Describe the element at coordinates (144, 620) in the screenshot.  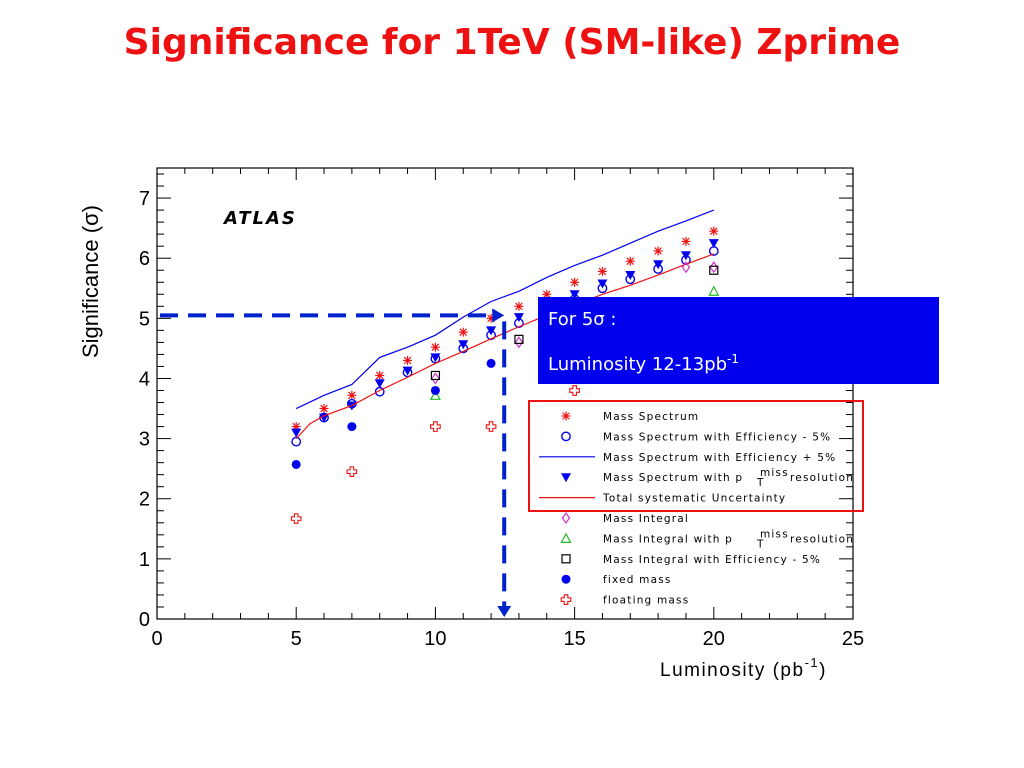
I see `y-tick-label: 0` at that location.